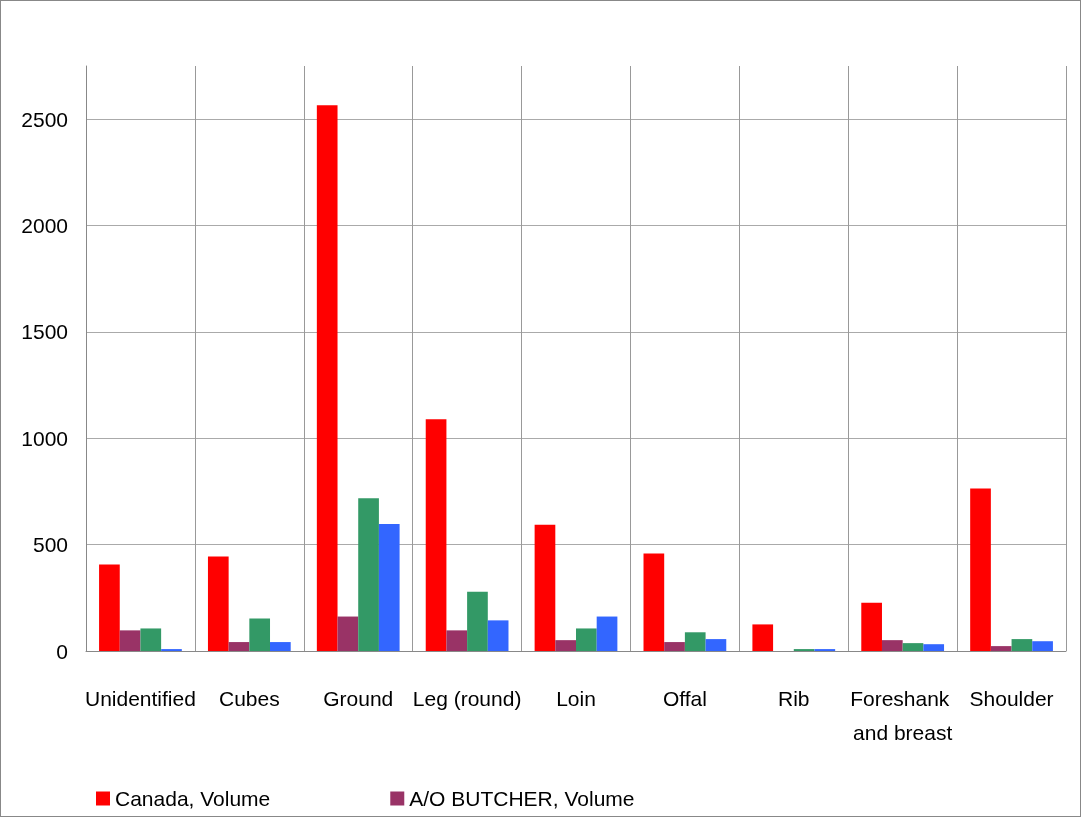 This screenshot has width=1081, height=817. What do you see at coordinates (140, 698) in the screenshot?
I see `x-tick-label: Unidentified` at bounding box center [140, 698].